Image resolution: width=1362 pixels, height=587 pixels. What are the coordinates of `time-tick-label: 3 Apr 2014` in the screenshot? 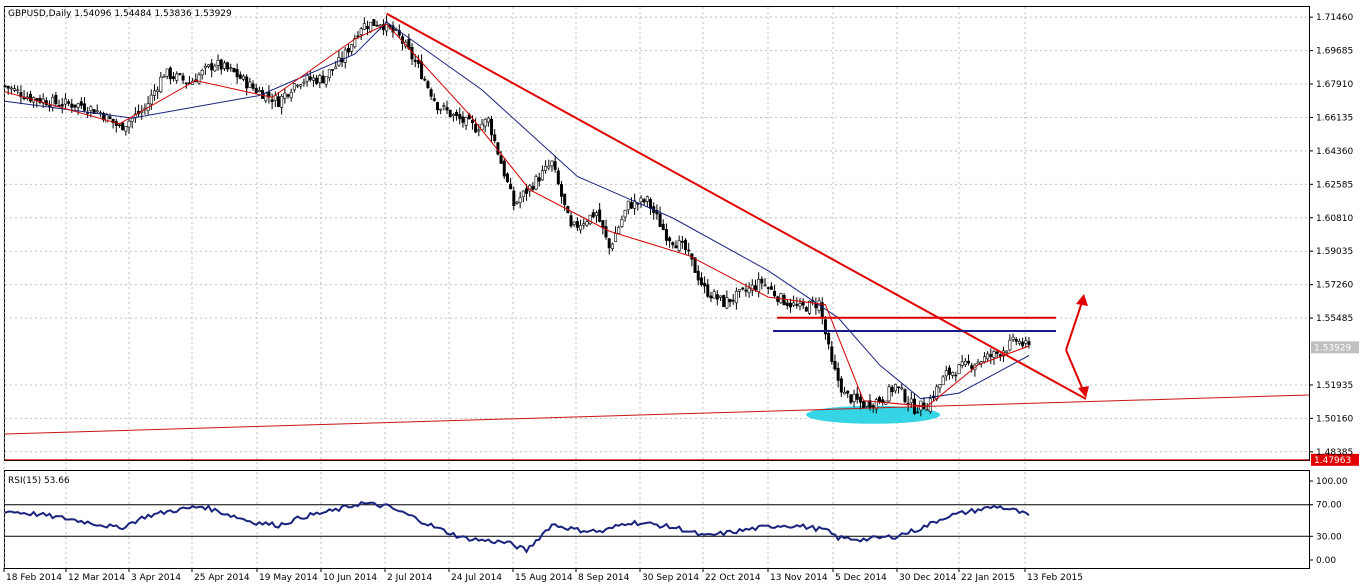 It's located at (156, 578).